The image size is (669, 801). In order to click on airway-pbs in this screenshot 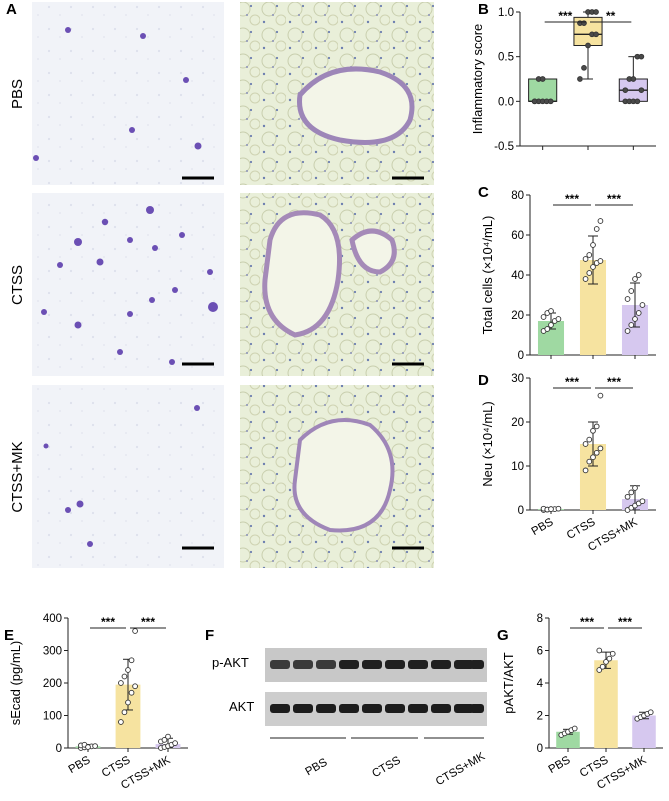, I will do `click(356, 105)`.